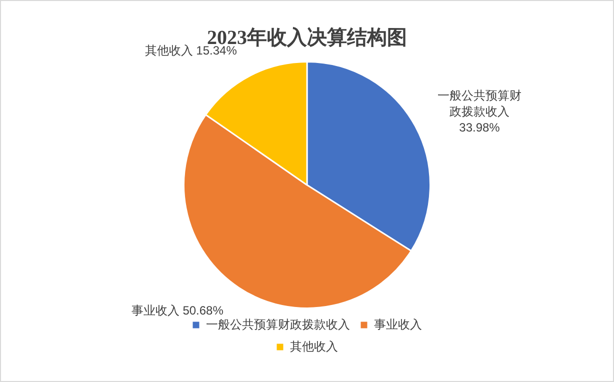 This screenshot has width=614, height=382. I want to click on legend-label: 一般公共预算财政拨款收入, so click(278, 324).